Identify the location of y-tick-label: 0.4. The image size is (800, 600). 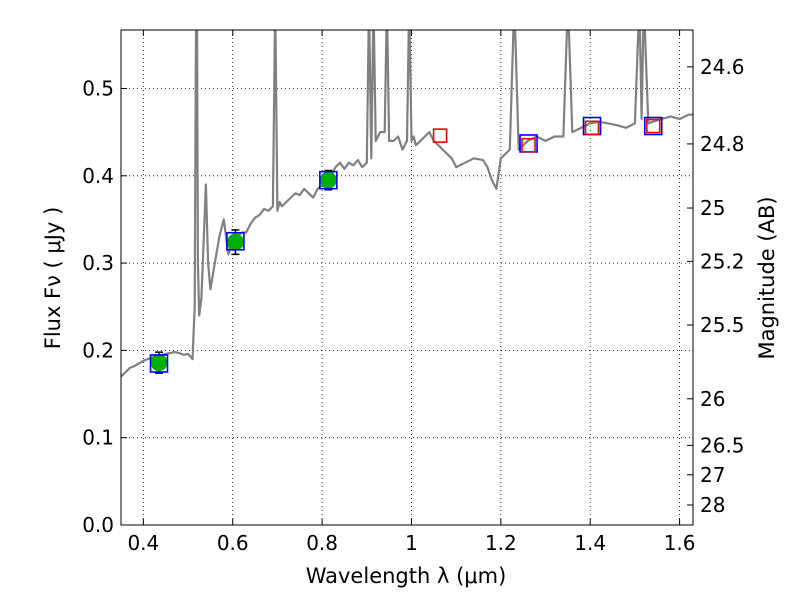
(98, 176).